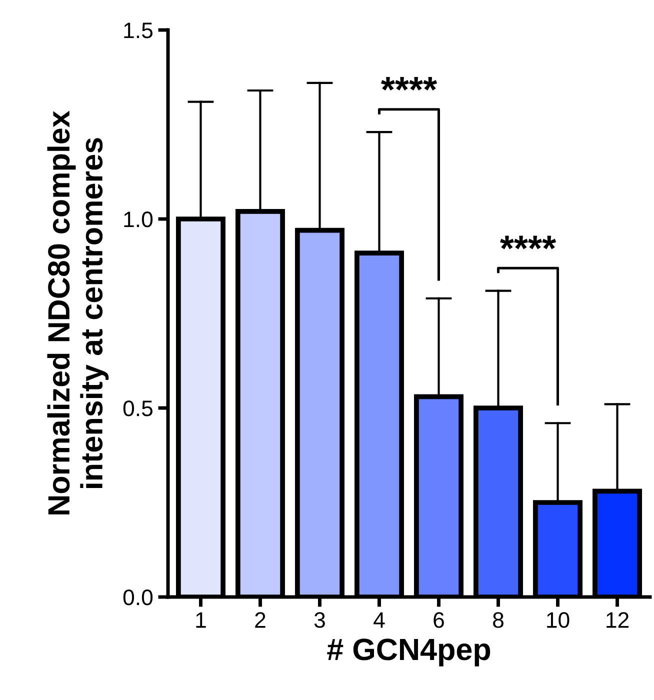 The width and height of the screenshot is (654, 700). What do you see at coordinates (379, 620) in the screenshot?
I see `x-tick-label: 4` at bounding box center [379, 620].